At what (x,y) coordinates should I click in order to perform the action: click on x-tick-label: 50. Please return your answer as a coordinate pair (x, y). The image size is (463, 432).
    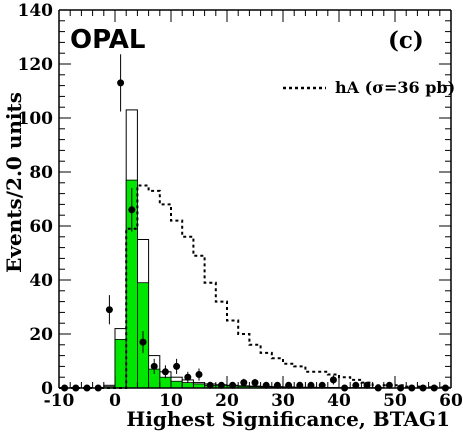
    Looking at the image, I should click on (395, 401).